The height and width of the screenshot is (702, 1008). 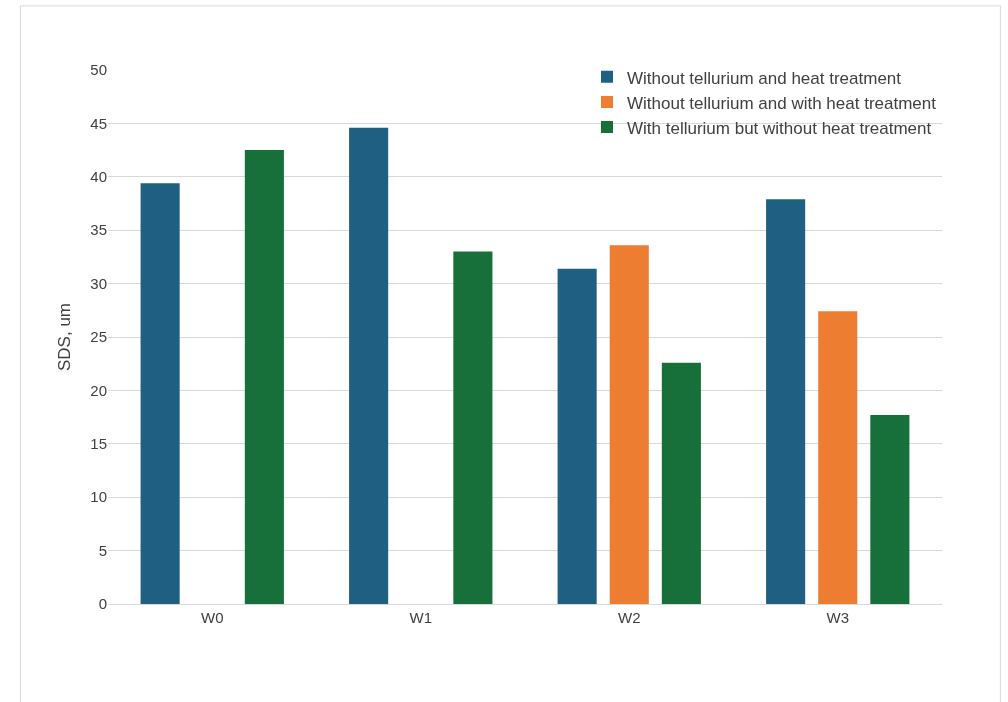 What do you see at coordinates (98, 70) in the screenshot?
I see `y-tick-label: 50` at bounding box center [98, 70].